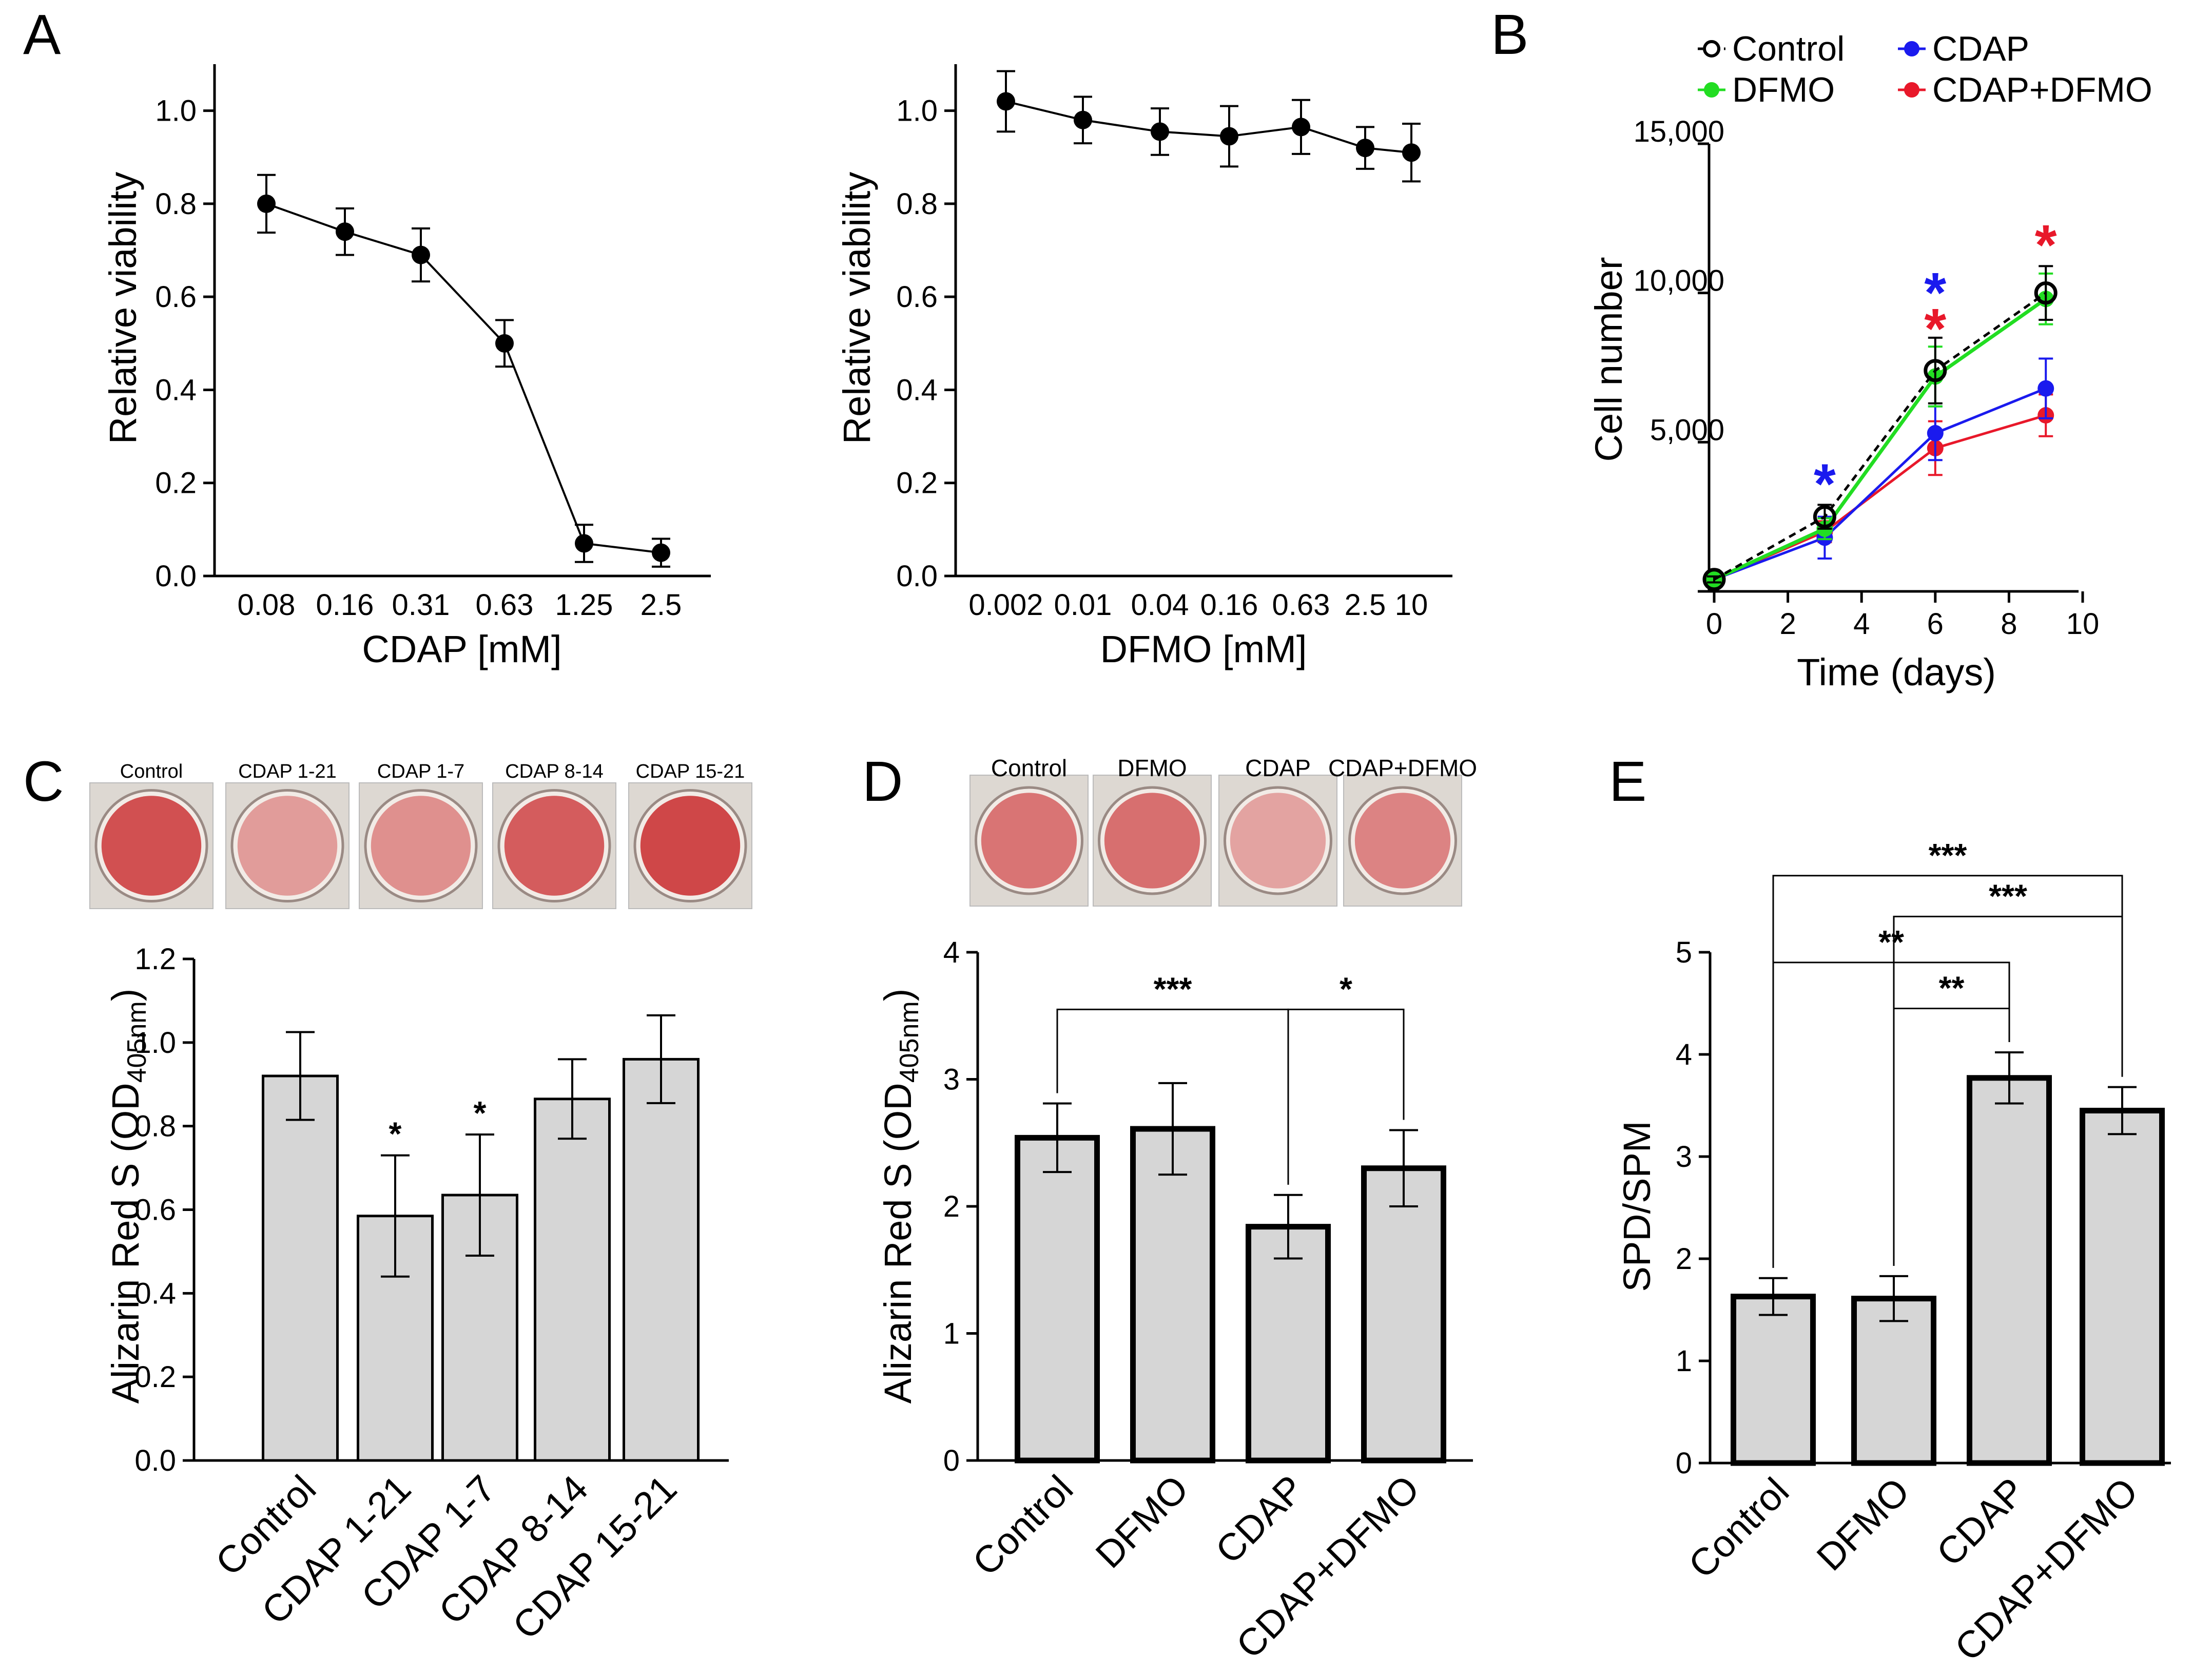  What do you see at coordinates (951, 1460) in the screenshot?
I see `D-ytick-label: 0` at bounding box center [951, 1460].